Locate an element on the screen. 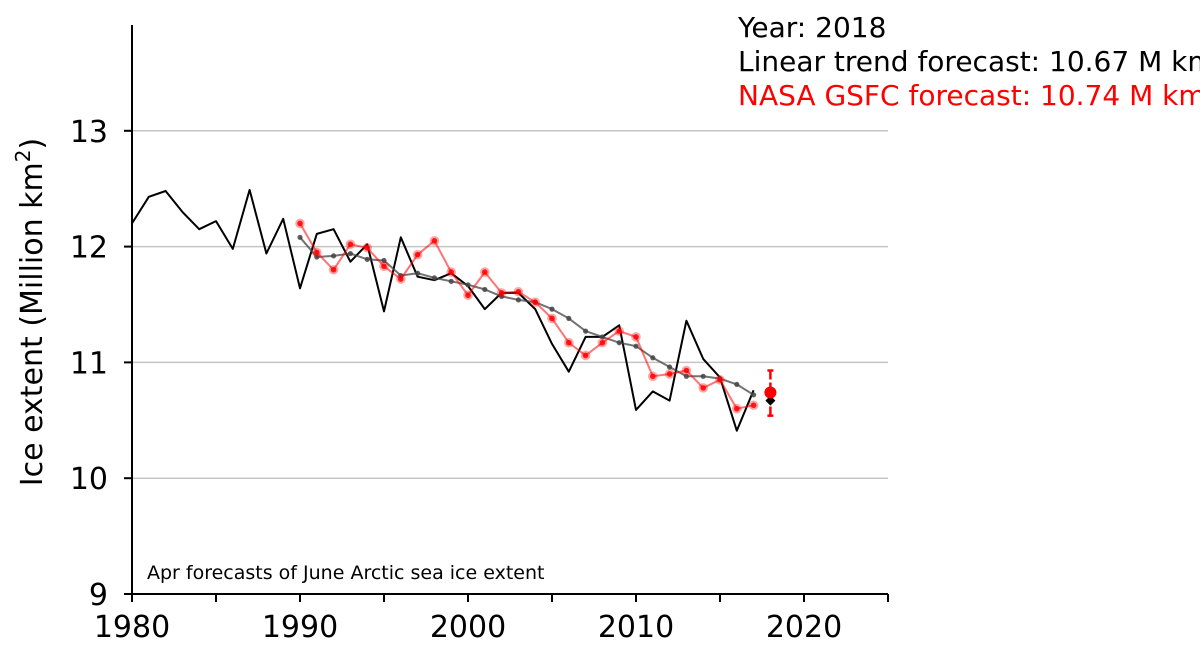  forecast-2018 is located at coordinates (770, 393).